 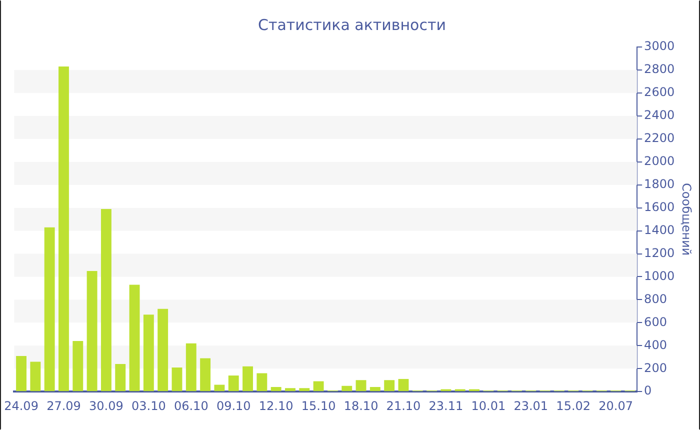 I want to click on y-tick-label: 1800, so click(x=659, y=183).